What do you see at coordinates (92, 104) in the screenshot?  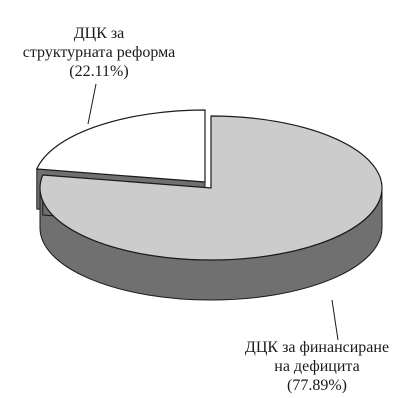 I see `leader-line-structural-reform` at bounding box center [92, 104].